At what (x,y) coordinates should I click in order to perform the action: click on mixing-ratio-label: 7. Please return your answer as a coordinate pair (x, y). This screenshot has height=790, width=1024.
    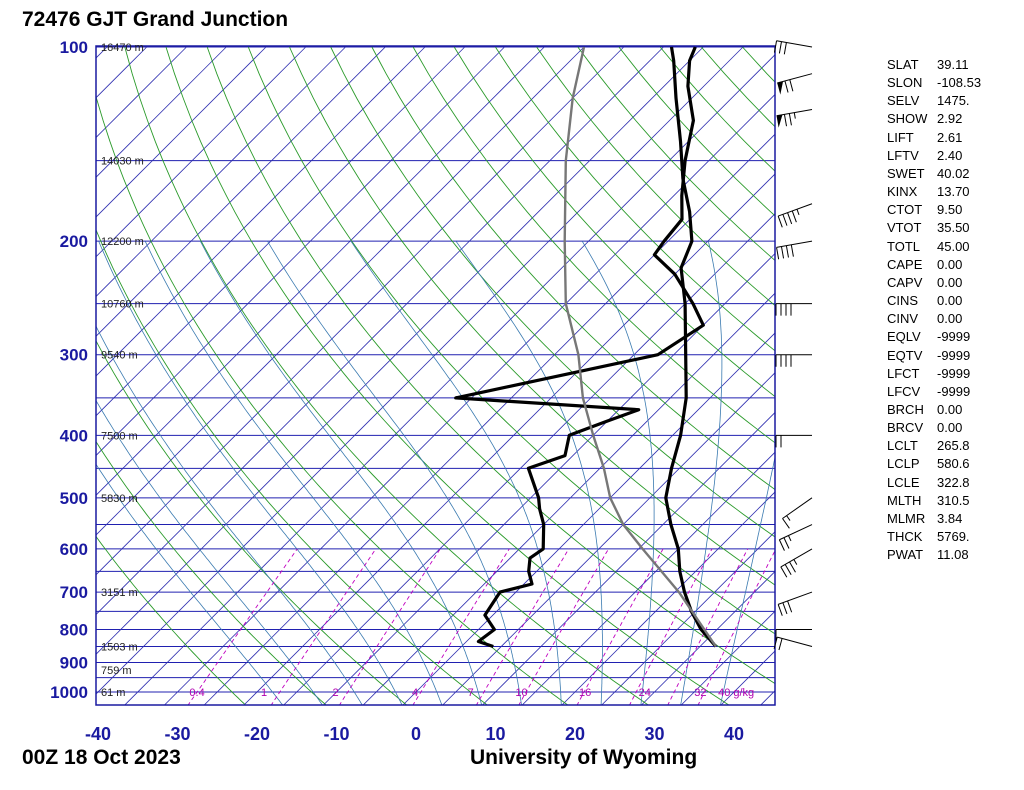
    Looking at the image, I should click on (471, 693).